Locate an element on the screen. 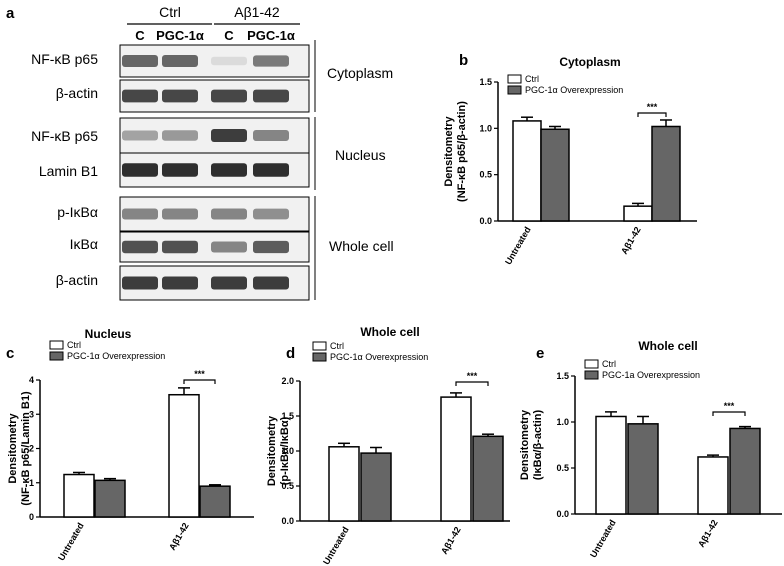 The width and height of the screenshot is (784, 566). panel-label-d: d is located at coordinates (290, 353).